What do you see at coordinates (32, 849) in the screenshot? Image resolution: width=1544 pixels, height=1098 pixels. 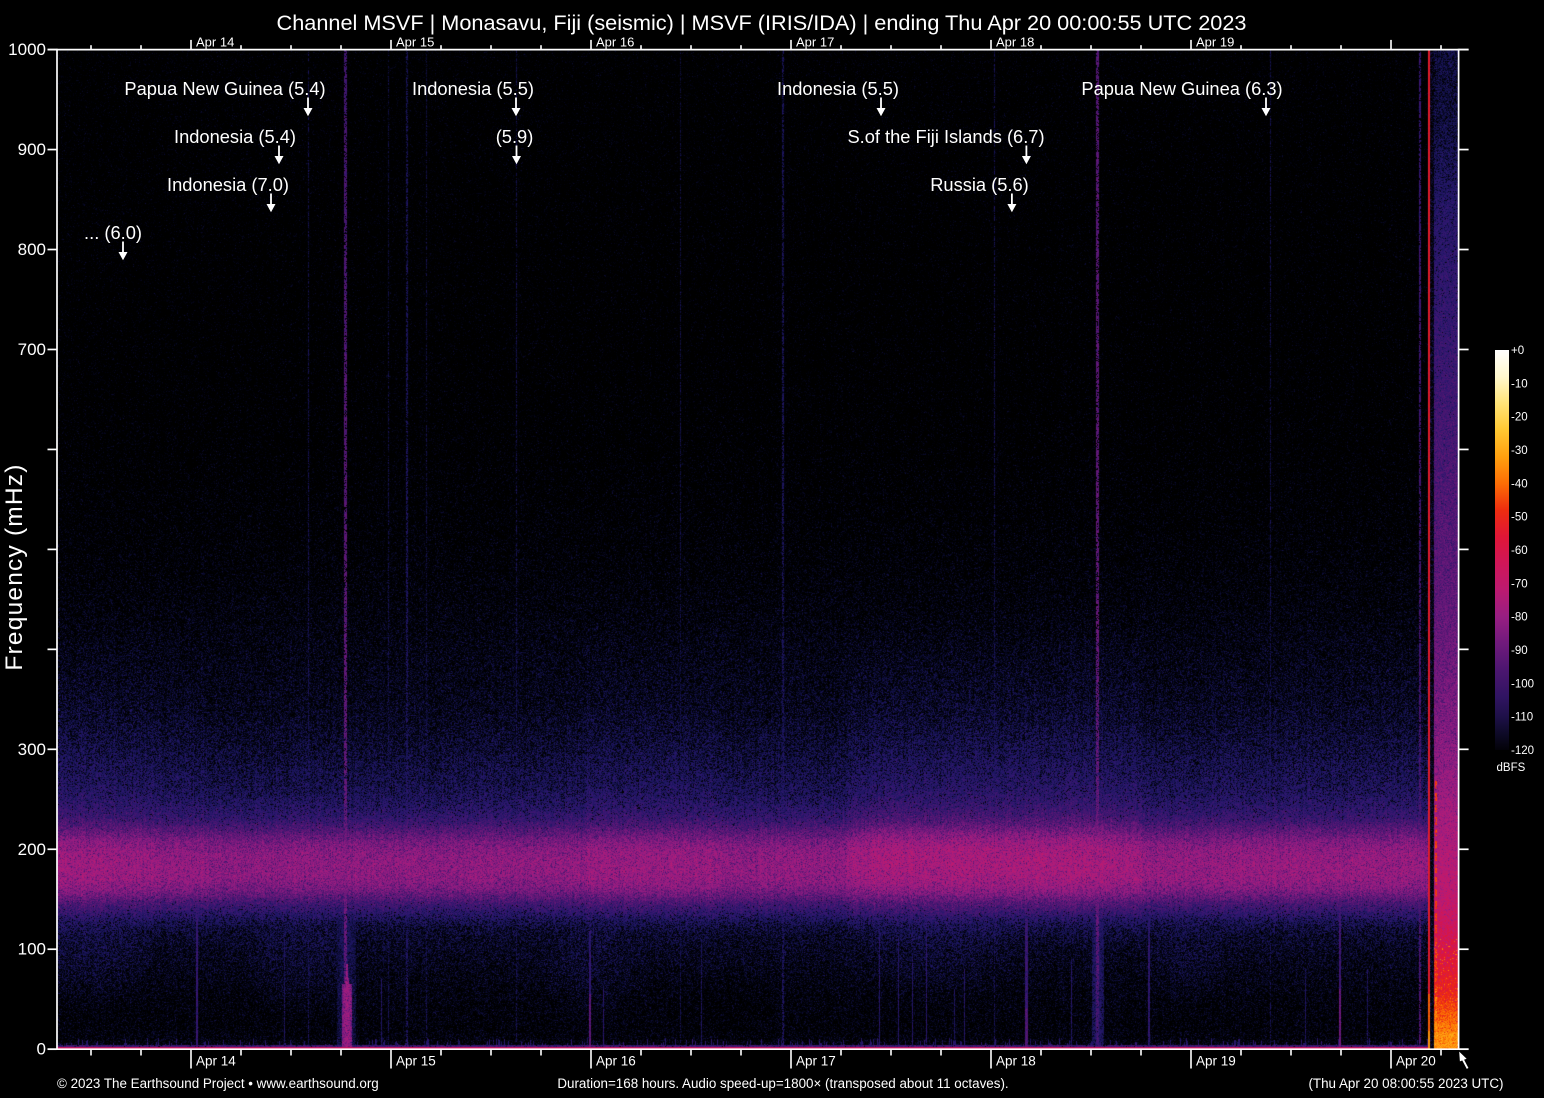 I see `svg-text: 200` at bounding box center [32, 849].